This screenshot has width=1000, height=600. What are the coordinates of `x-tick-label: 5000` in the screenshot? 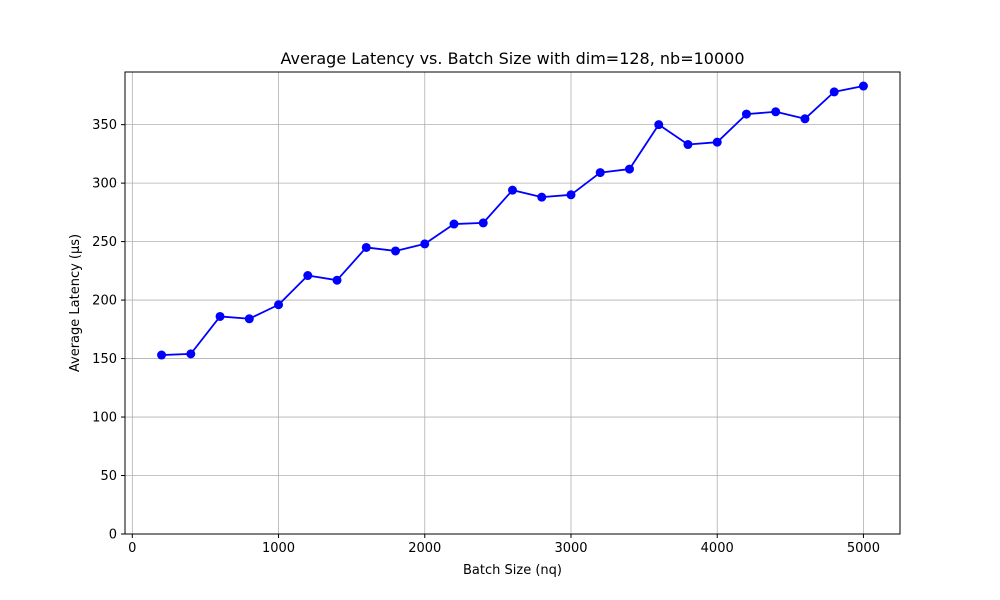 It's located at (863, 548).